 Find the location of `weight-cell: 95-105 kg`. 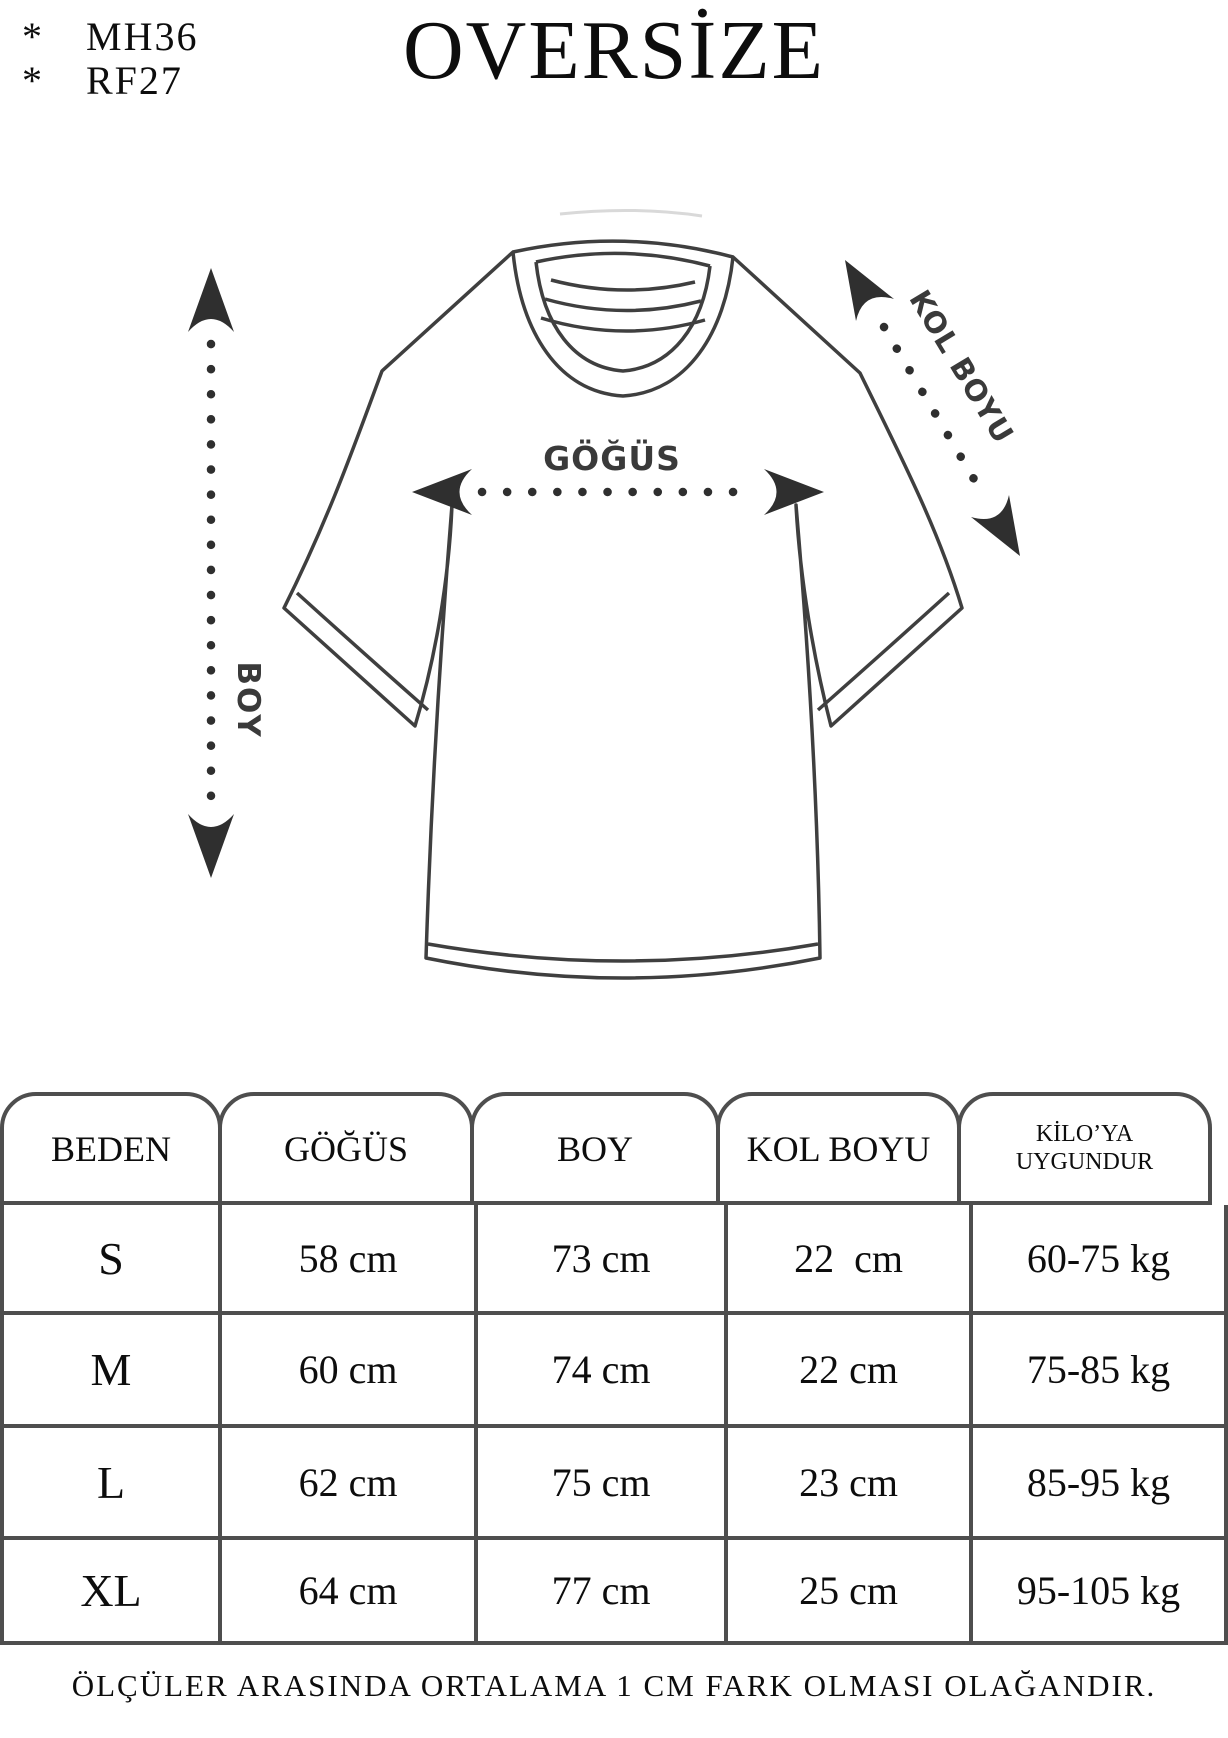

weight-cell: 95-105 kg is located at coordinates (1100, 1592).